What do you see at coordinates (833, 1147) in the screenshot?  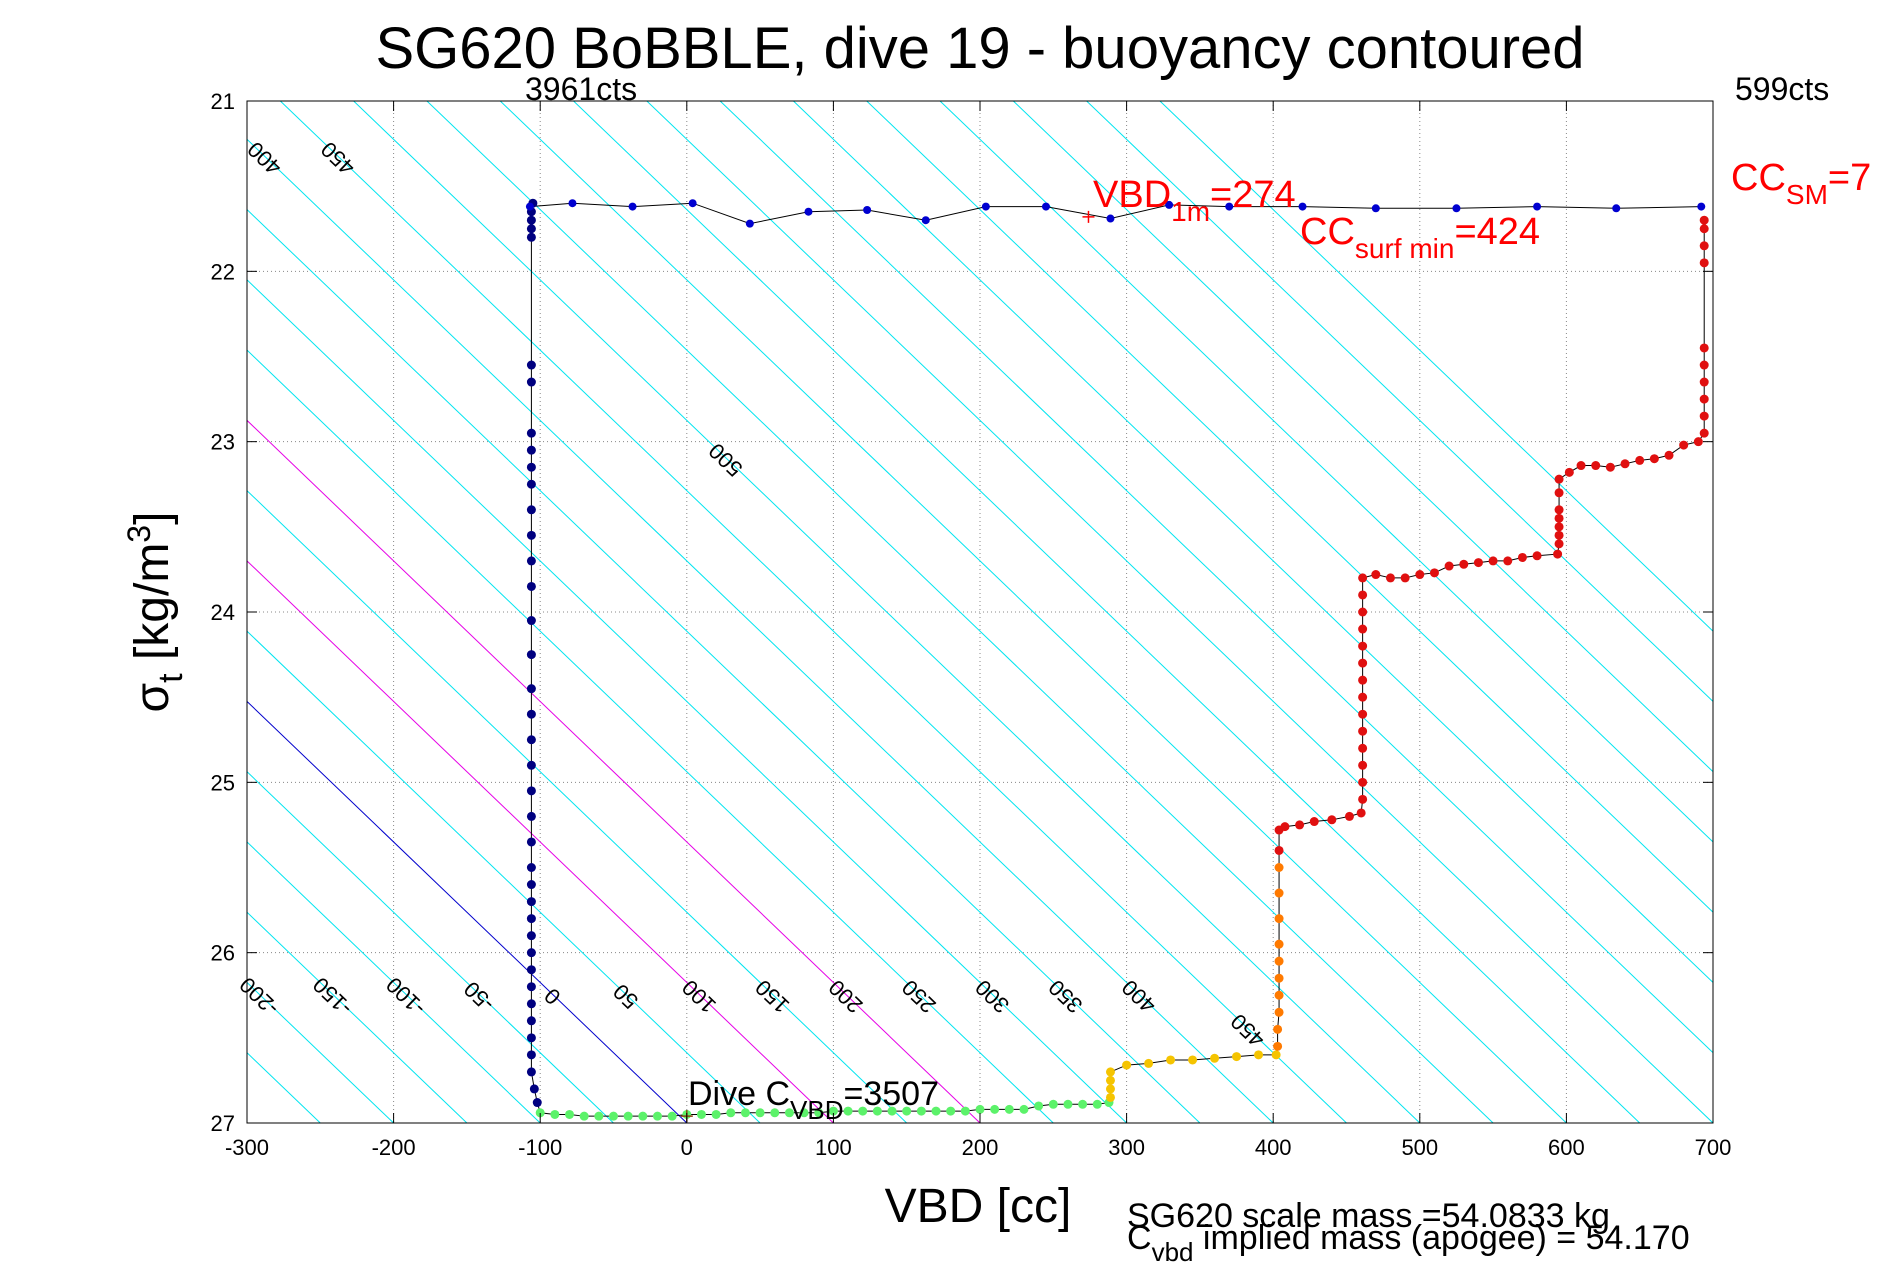 I see `x-tick-label: 100` at bounding box center [833, 1147].